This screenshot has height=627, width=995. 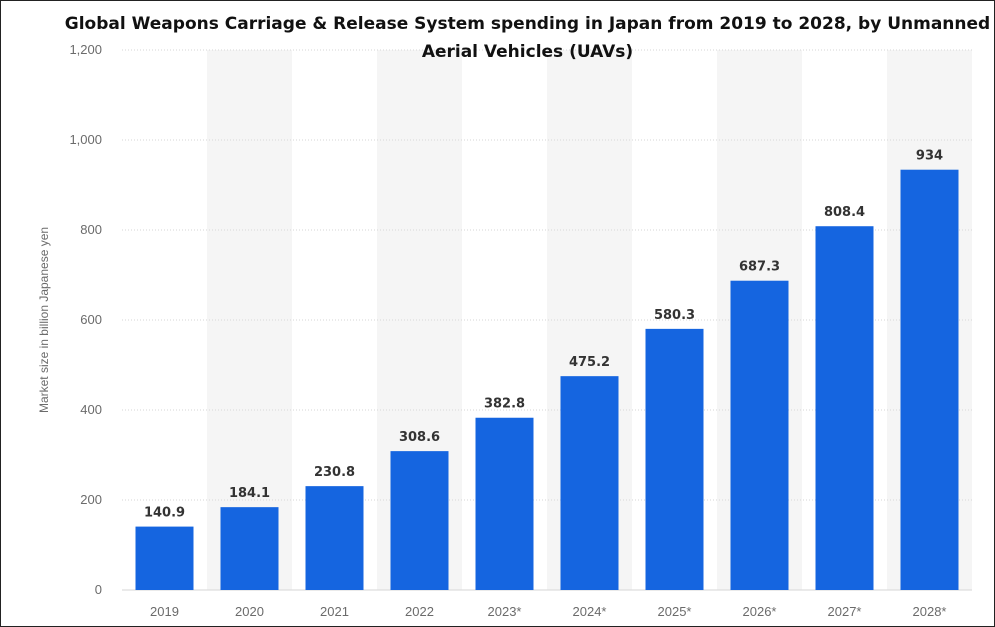 I want to click on y-axis-ticks: 0 200 400 600 800 1,000 1,200, so click(x=85, y=319).